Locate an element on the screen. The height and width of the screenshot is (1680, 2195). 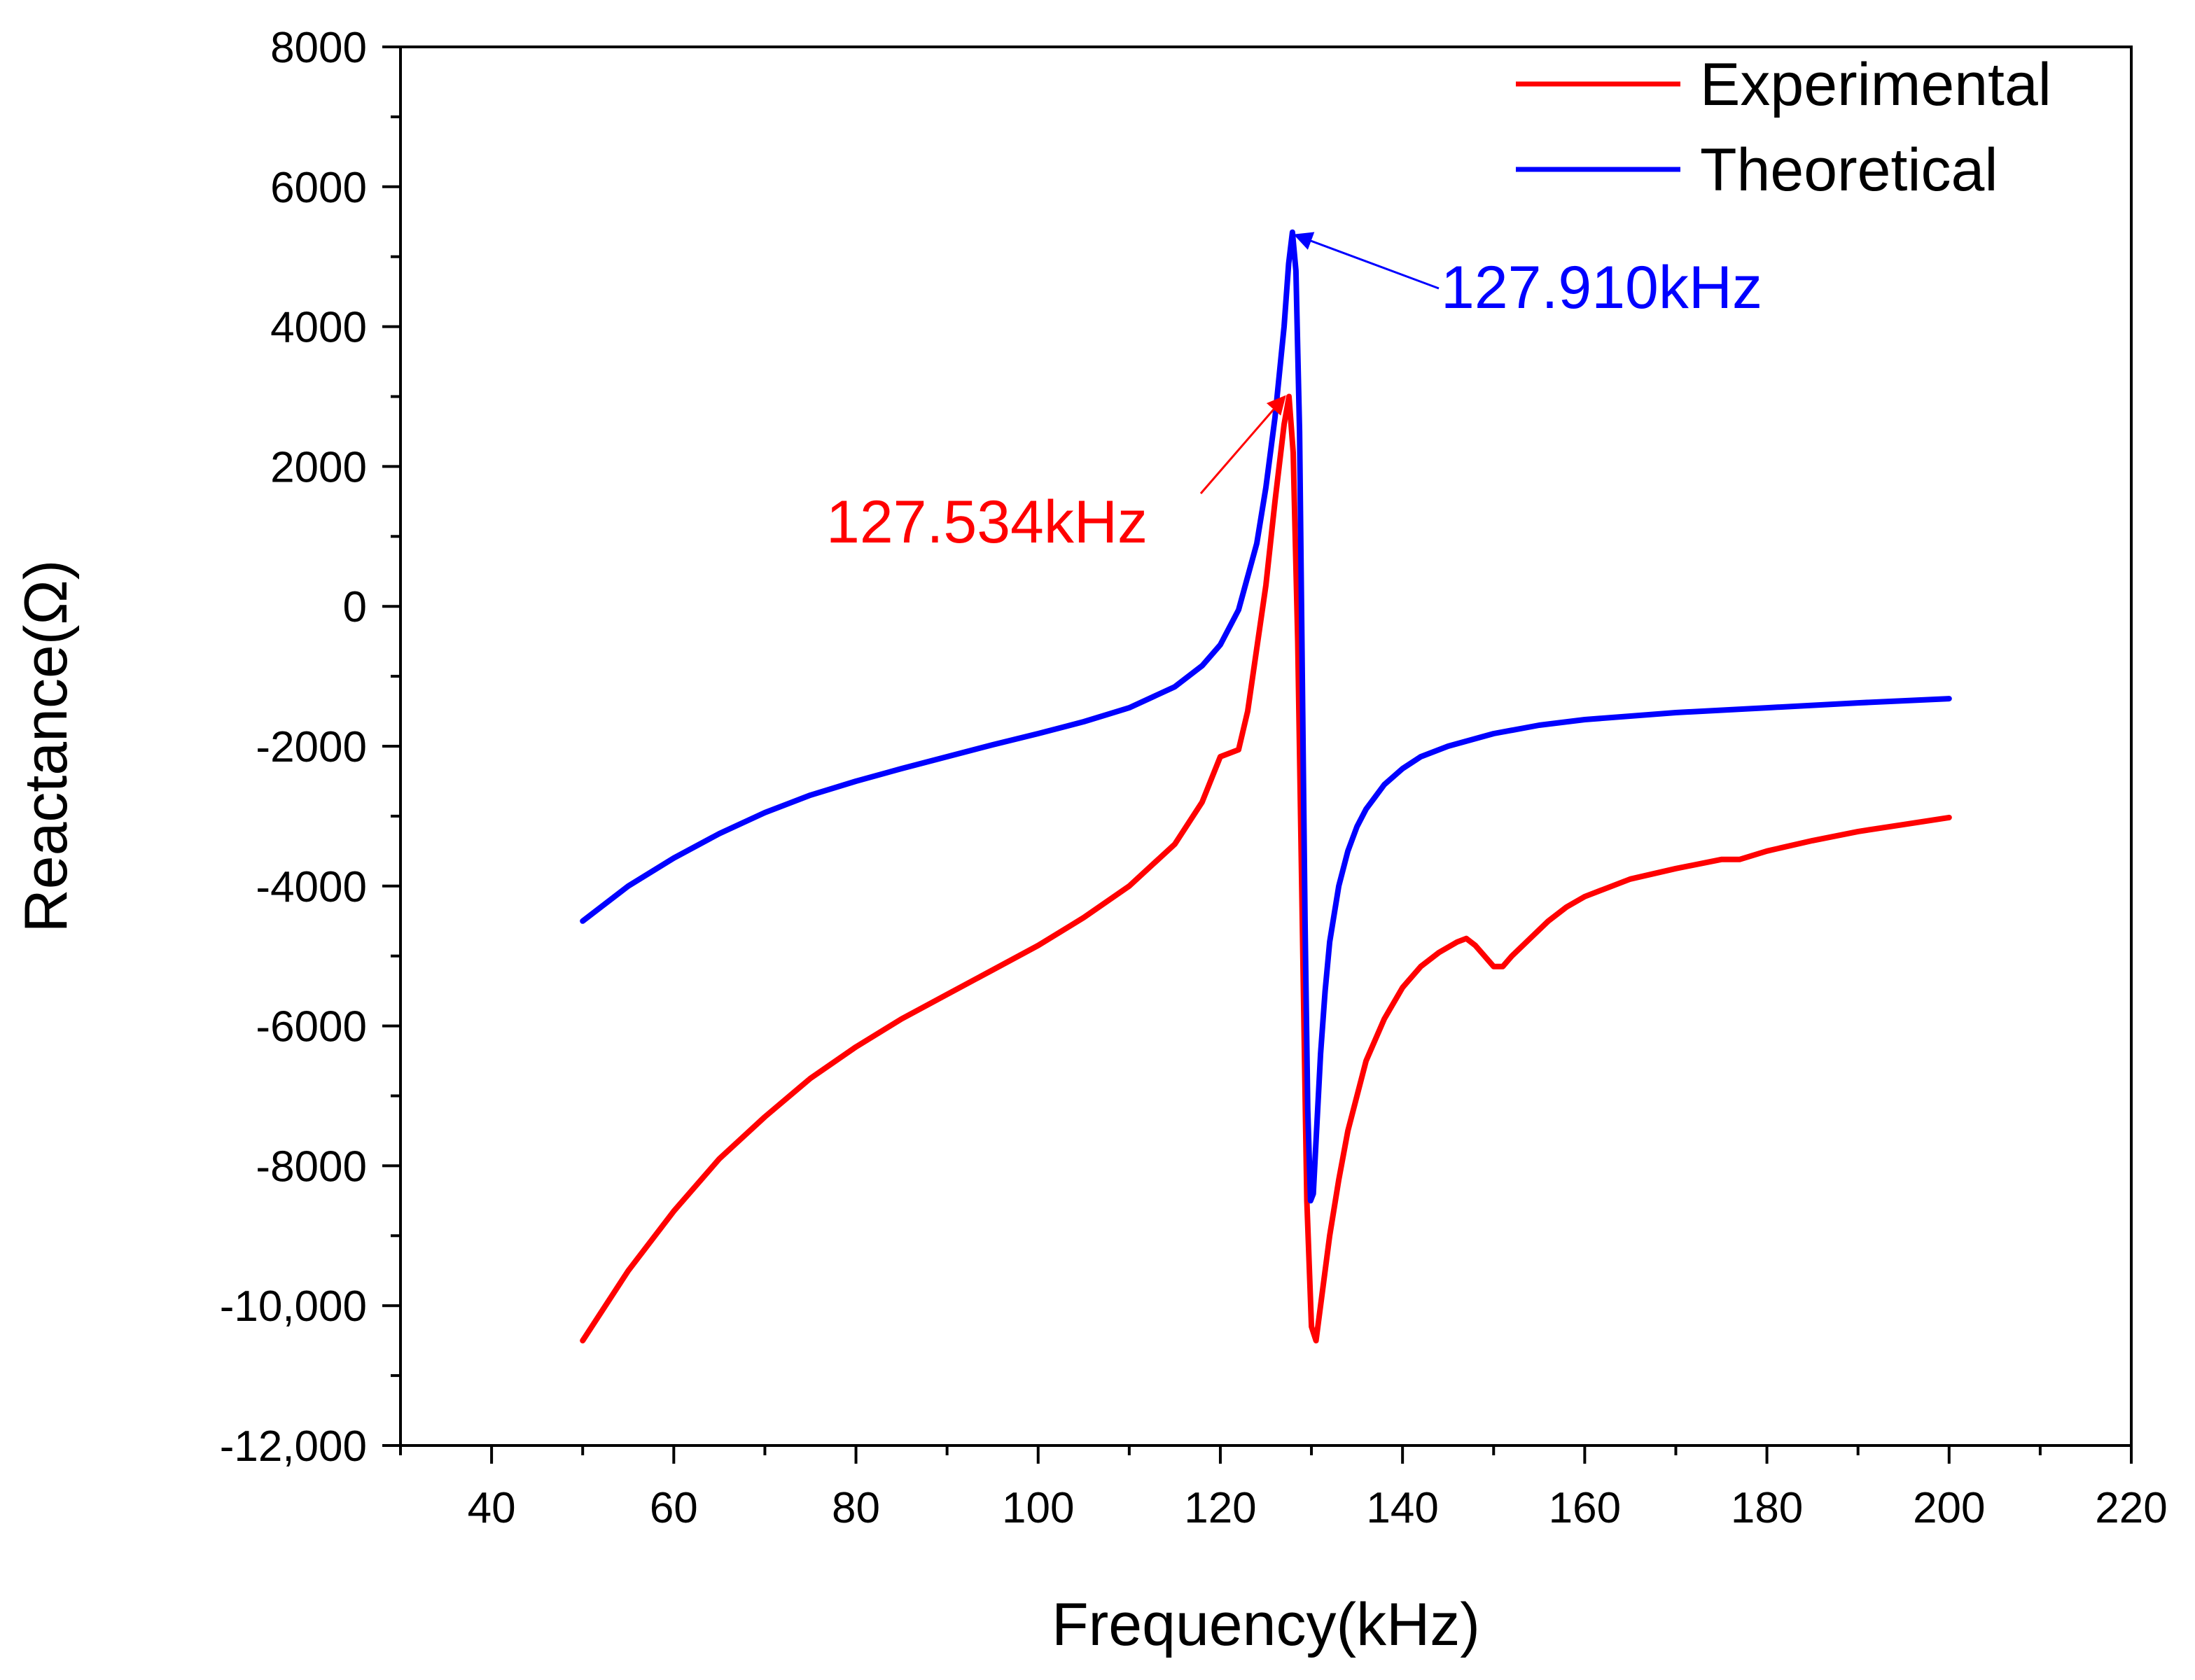
y-axis-title: Reactance(Ω) is located at coordinates (47, 746).